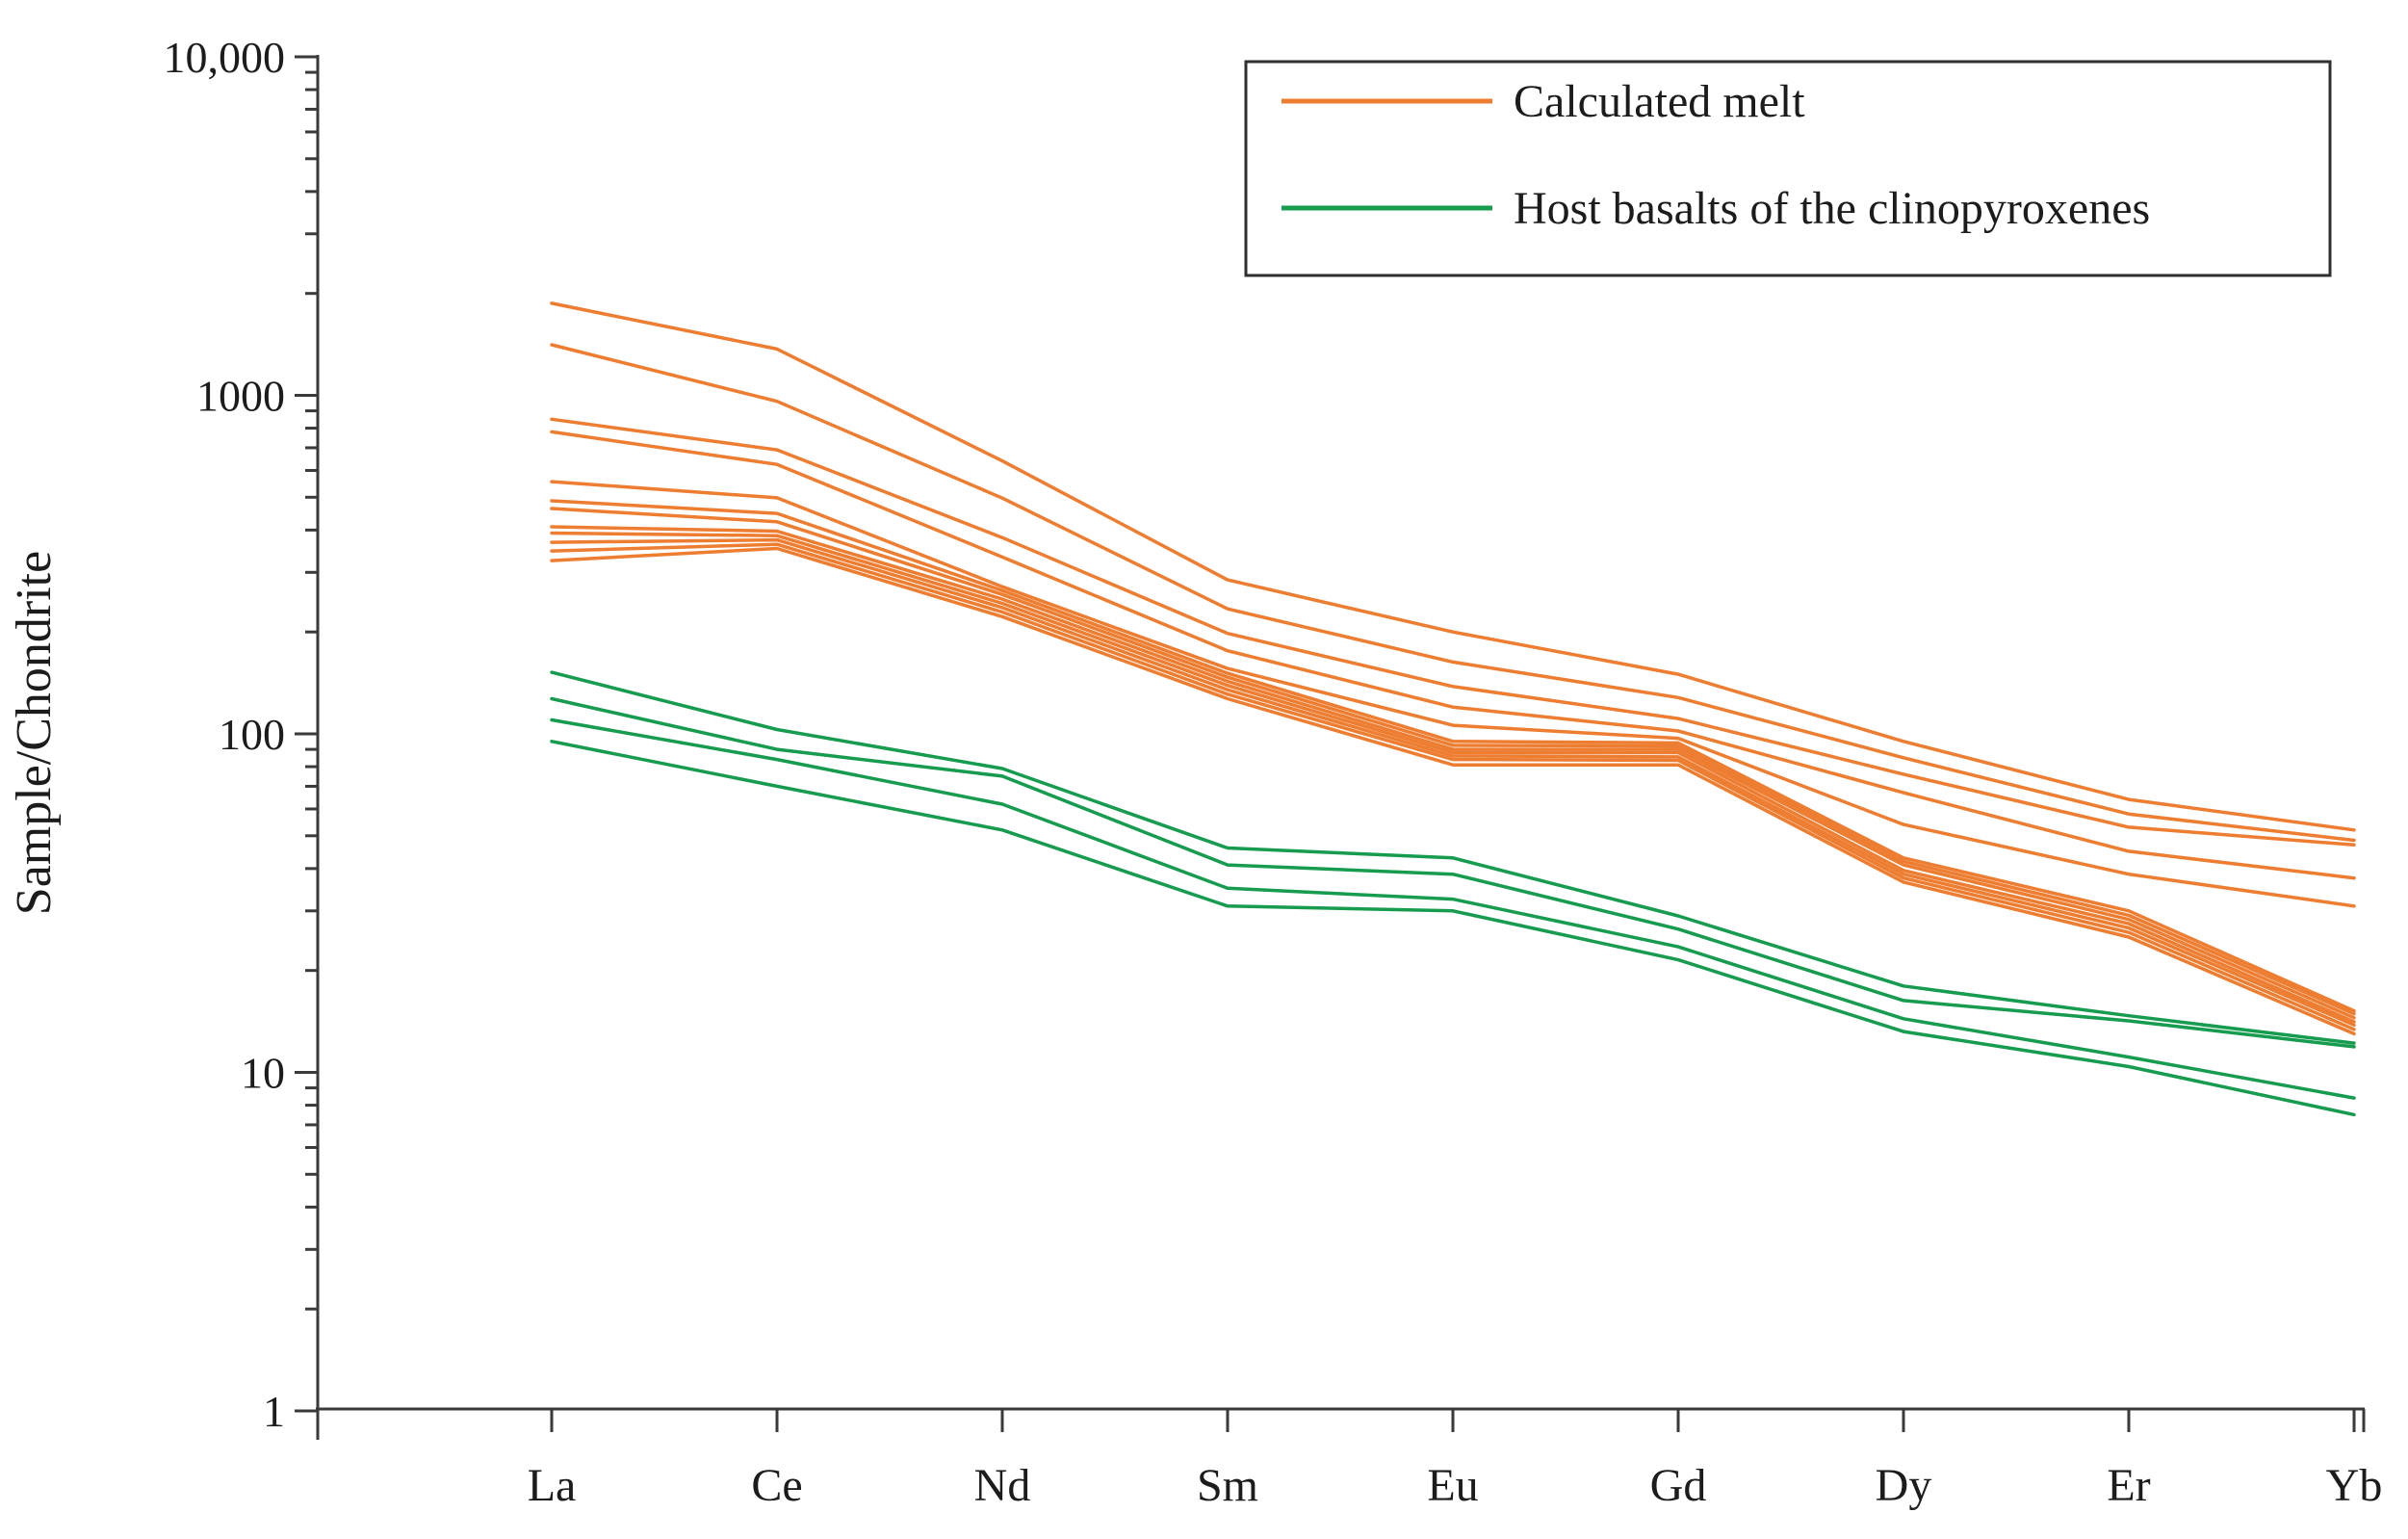 Image resolution: width=2408 pixels, height=1539 pixels. What do you see at coordinates (274, 1412) in the screenshot?
I see `y-tick-label: 1` at bounding box center [274, 1412].